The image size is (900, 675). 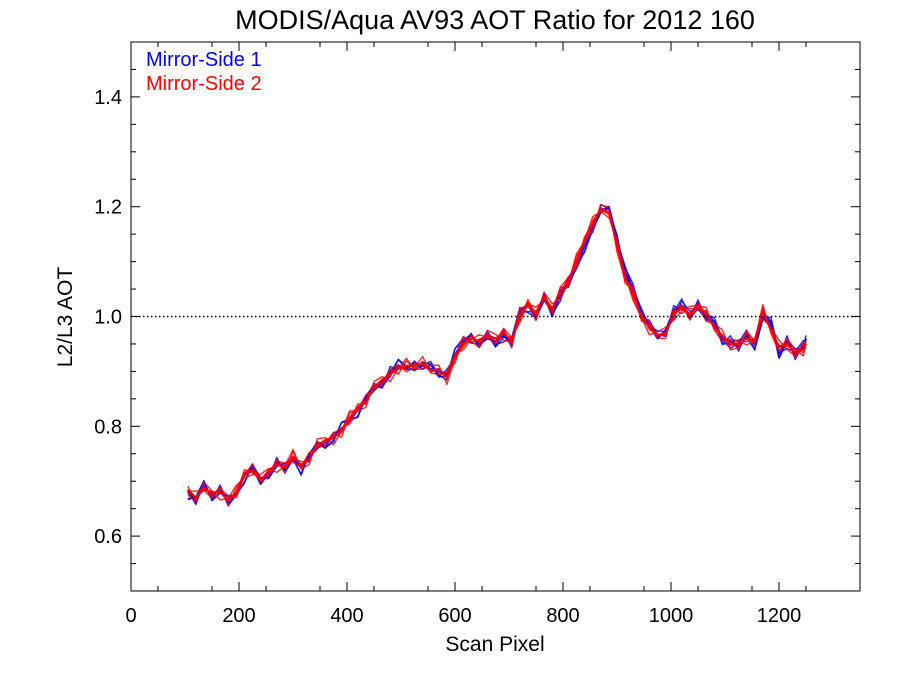 I want to click on legend-entry: Mirror-Side 1, so click(x=204, y=60).